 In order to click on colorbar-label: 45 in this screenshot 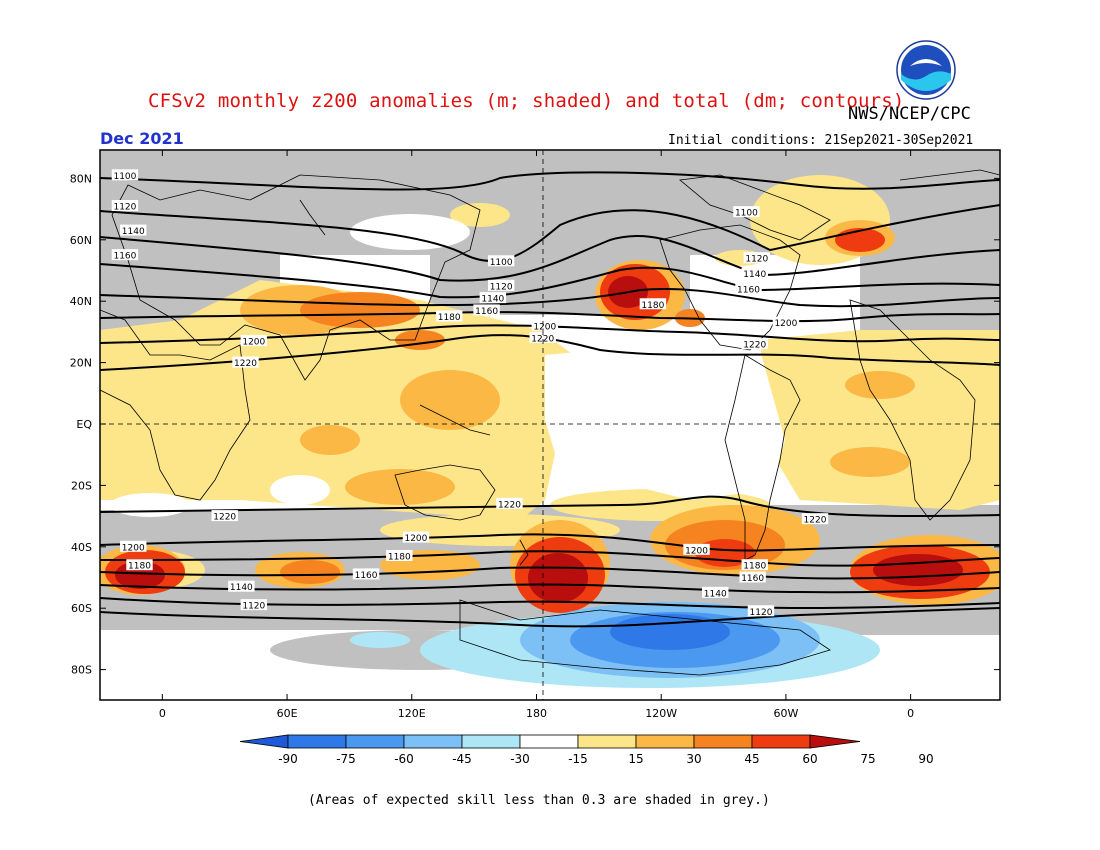, I will do `click(751, 759)`.